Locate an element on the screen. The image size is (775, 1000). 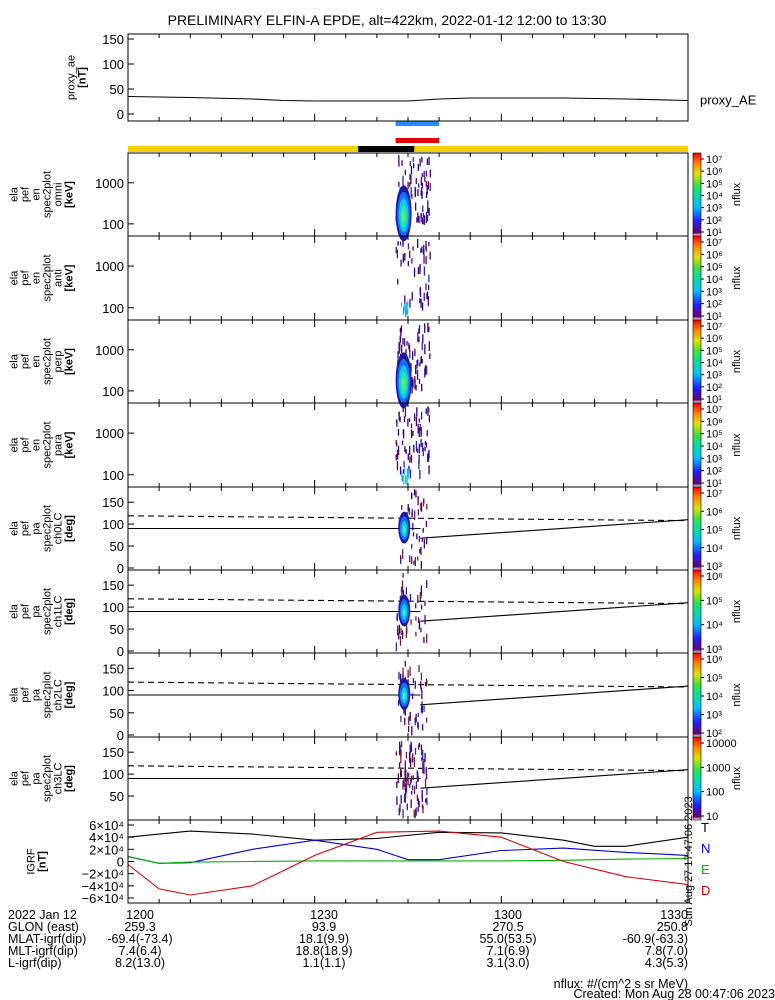
units-note: nflux: #/(cm^2 s sr MeV) is located at coordinates (621, 984).